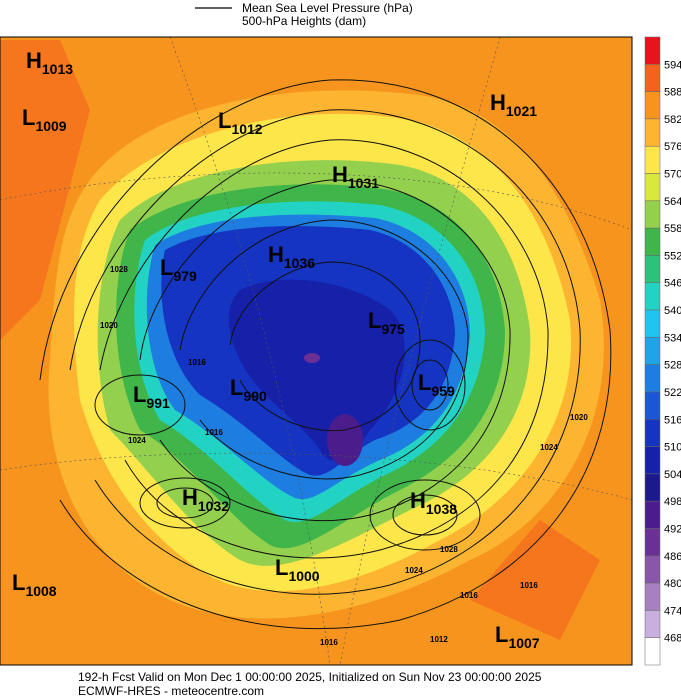  Describe the element at coordinates (672, 584) in the screenshot. I see `colorbar-label: 480` at that location.